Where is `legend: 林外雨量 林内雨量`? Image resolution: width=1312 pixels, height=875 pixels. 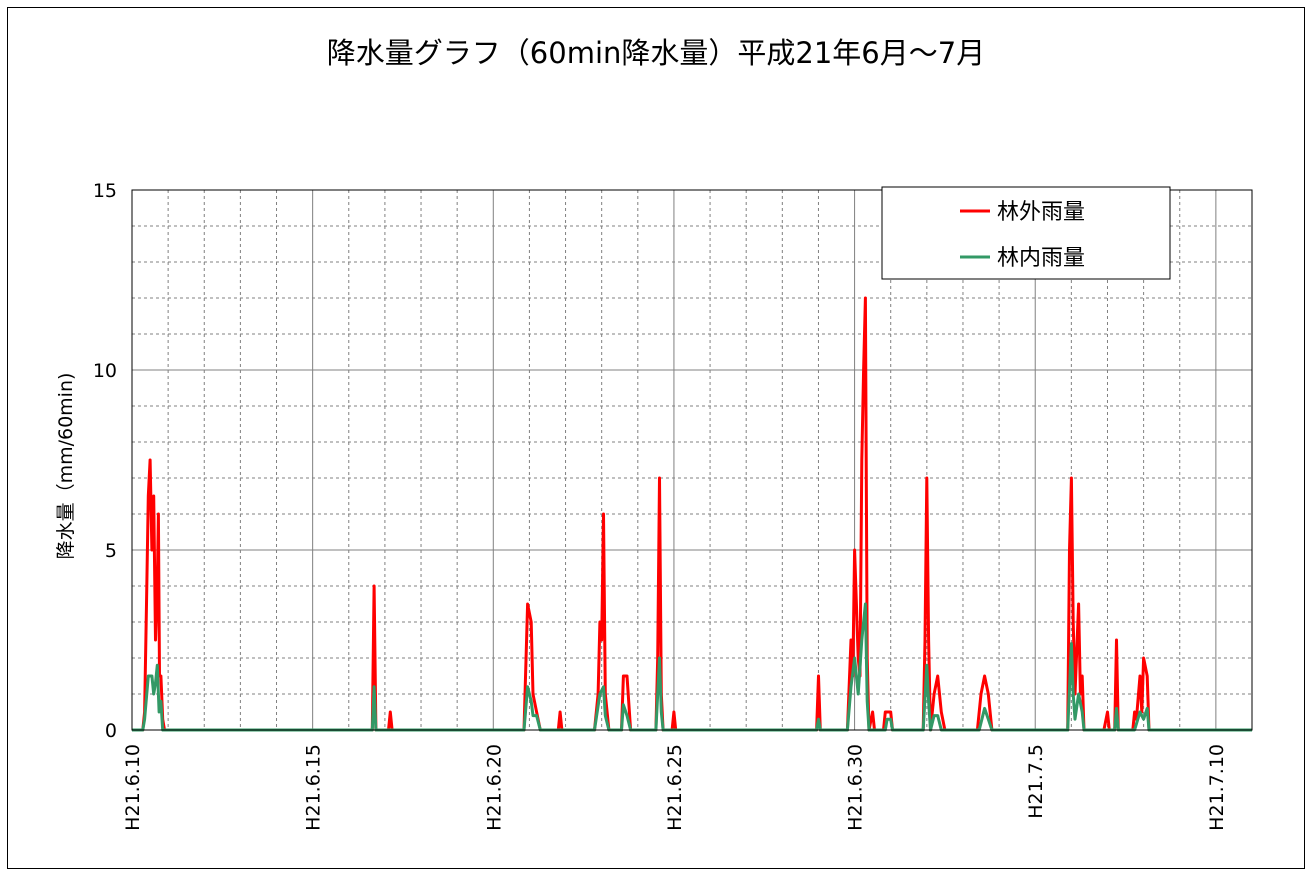 legend: 林外雨量 林内雨量 is located at coordinates (1026, 233).